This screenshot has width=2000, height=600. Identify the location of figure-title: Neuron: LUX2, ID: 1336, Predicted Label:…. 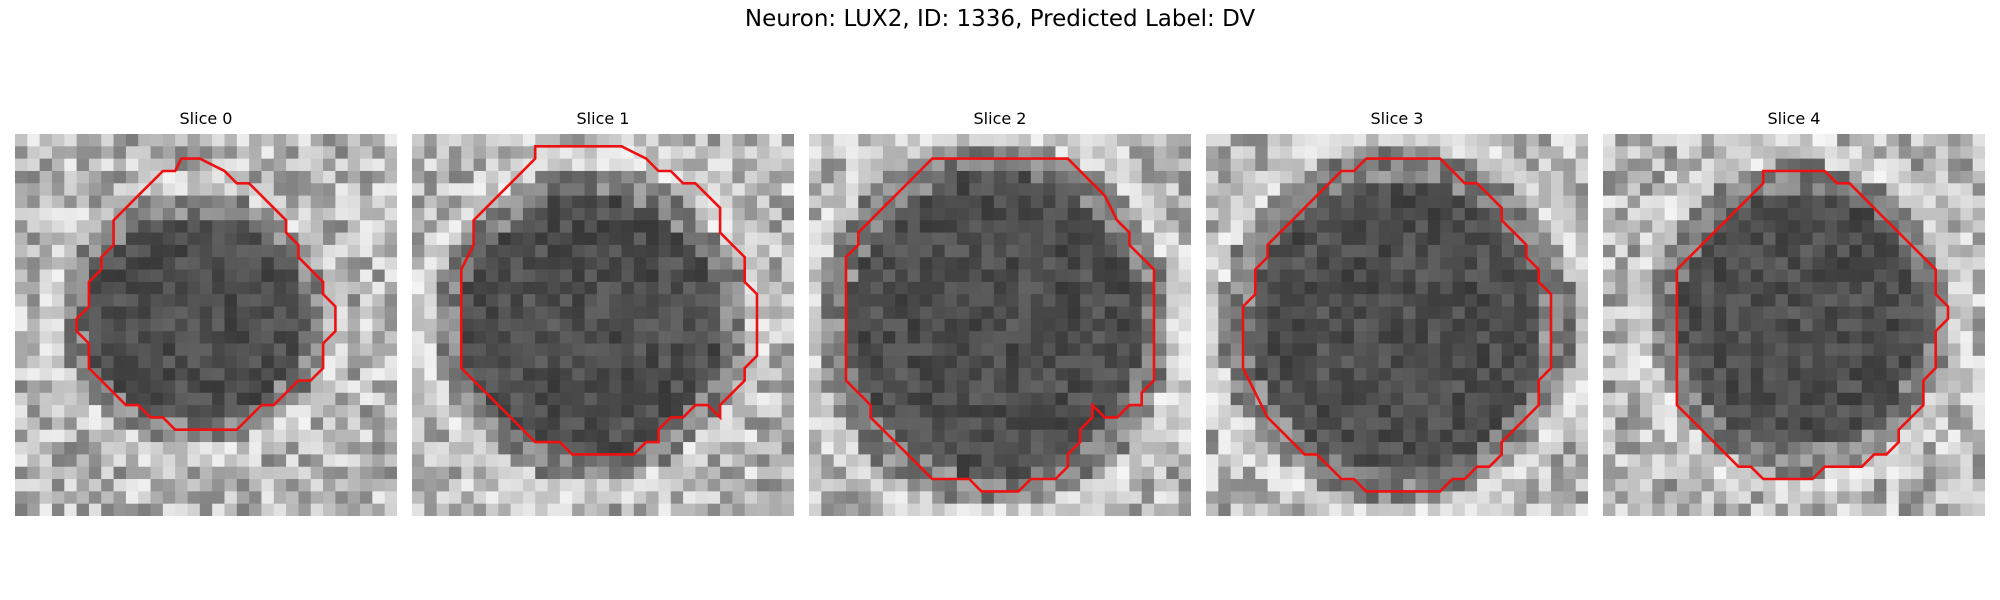
(1000, 19).